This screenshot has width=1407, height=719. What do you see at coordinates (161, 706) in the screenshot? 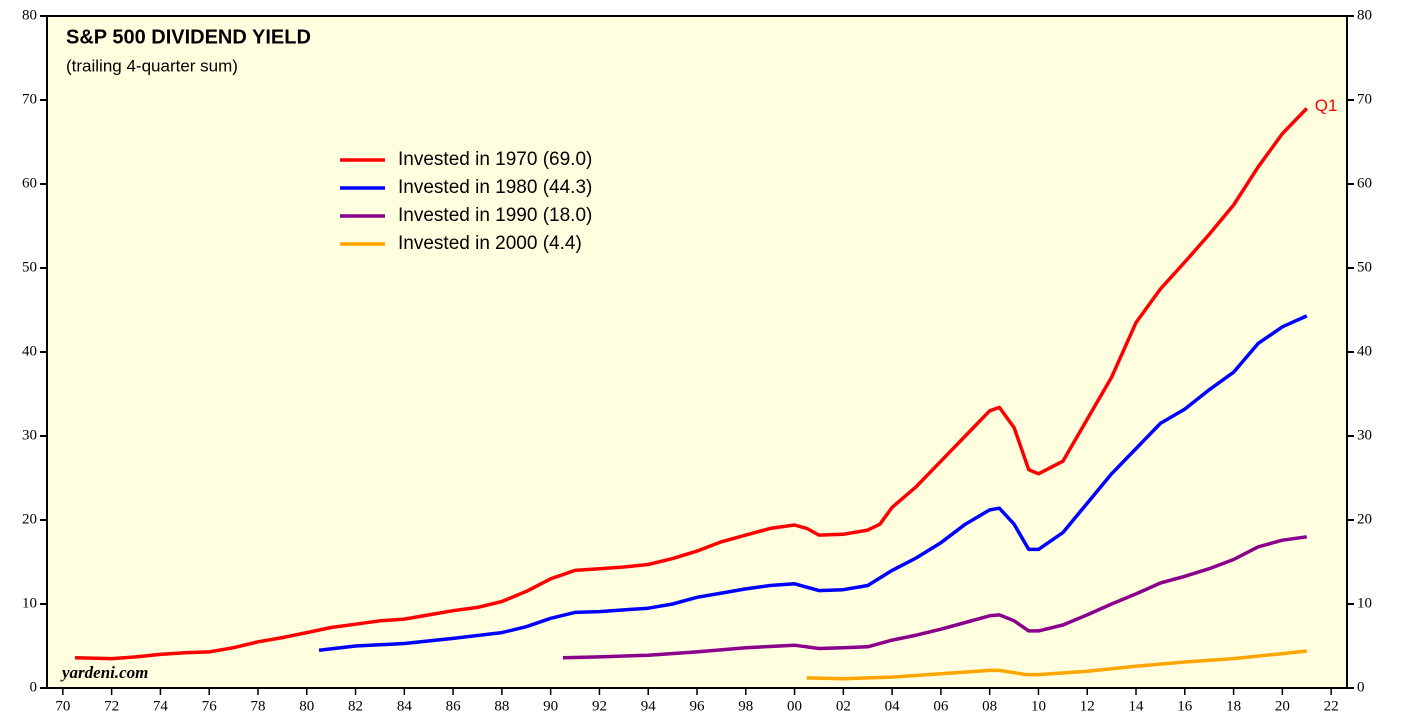
I see `x-tick-label: 74` at bounding box center [161, 706].